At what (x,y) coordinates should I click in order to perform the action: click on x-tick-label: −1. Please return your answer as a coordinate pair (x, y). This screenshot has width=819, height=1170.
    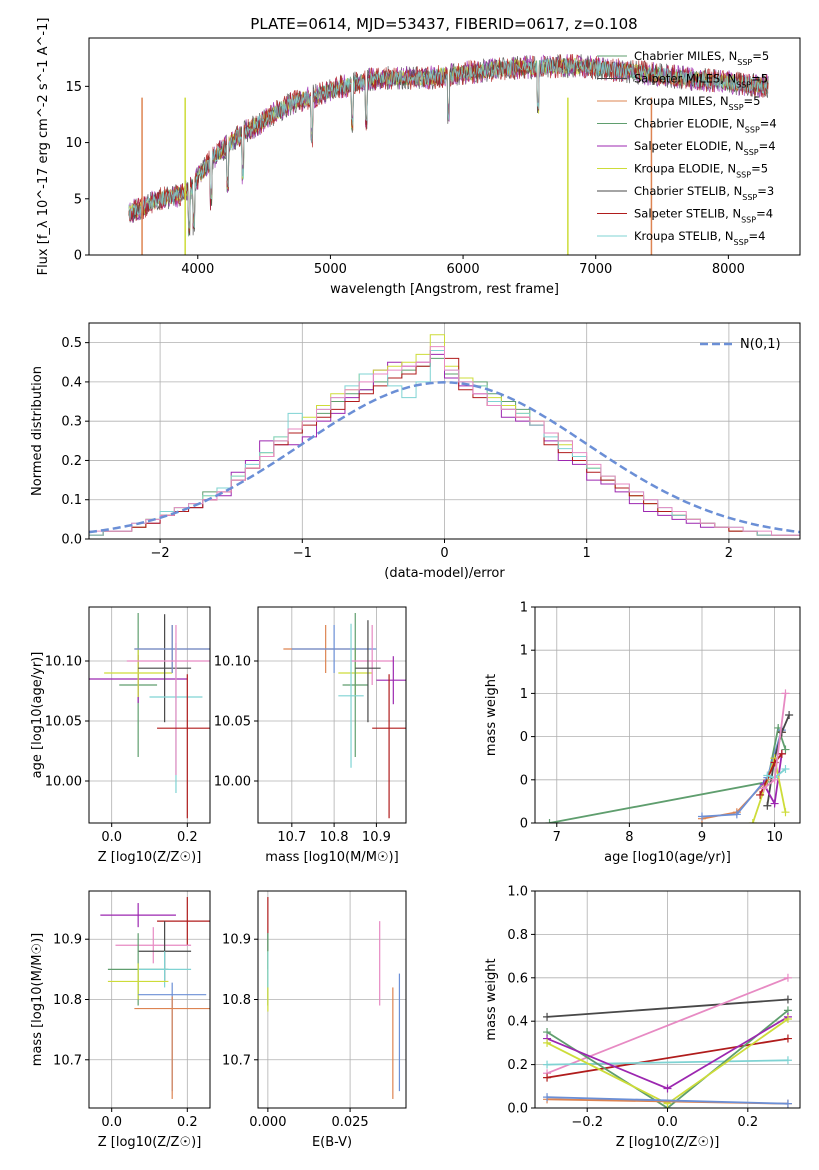
    Looking at the image, I should click on (302, 553).